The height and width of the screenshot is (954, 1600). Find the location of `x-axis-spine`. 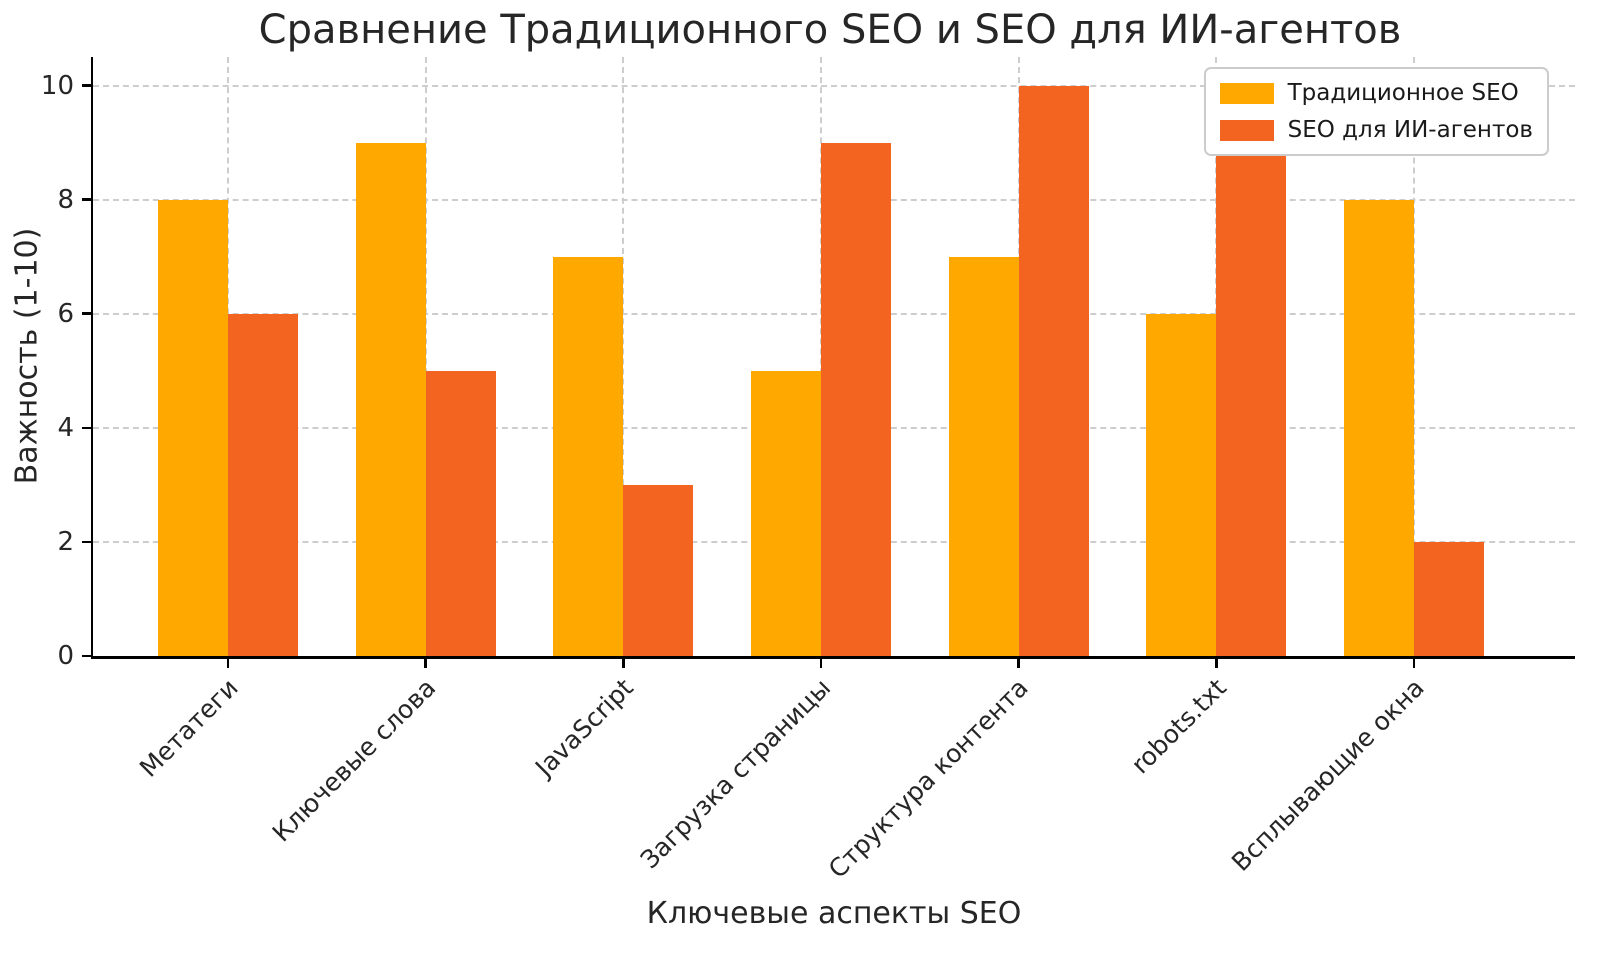

x-axis-spine is located at coordinates (832, 657).